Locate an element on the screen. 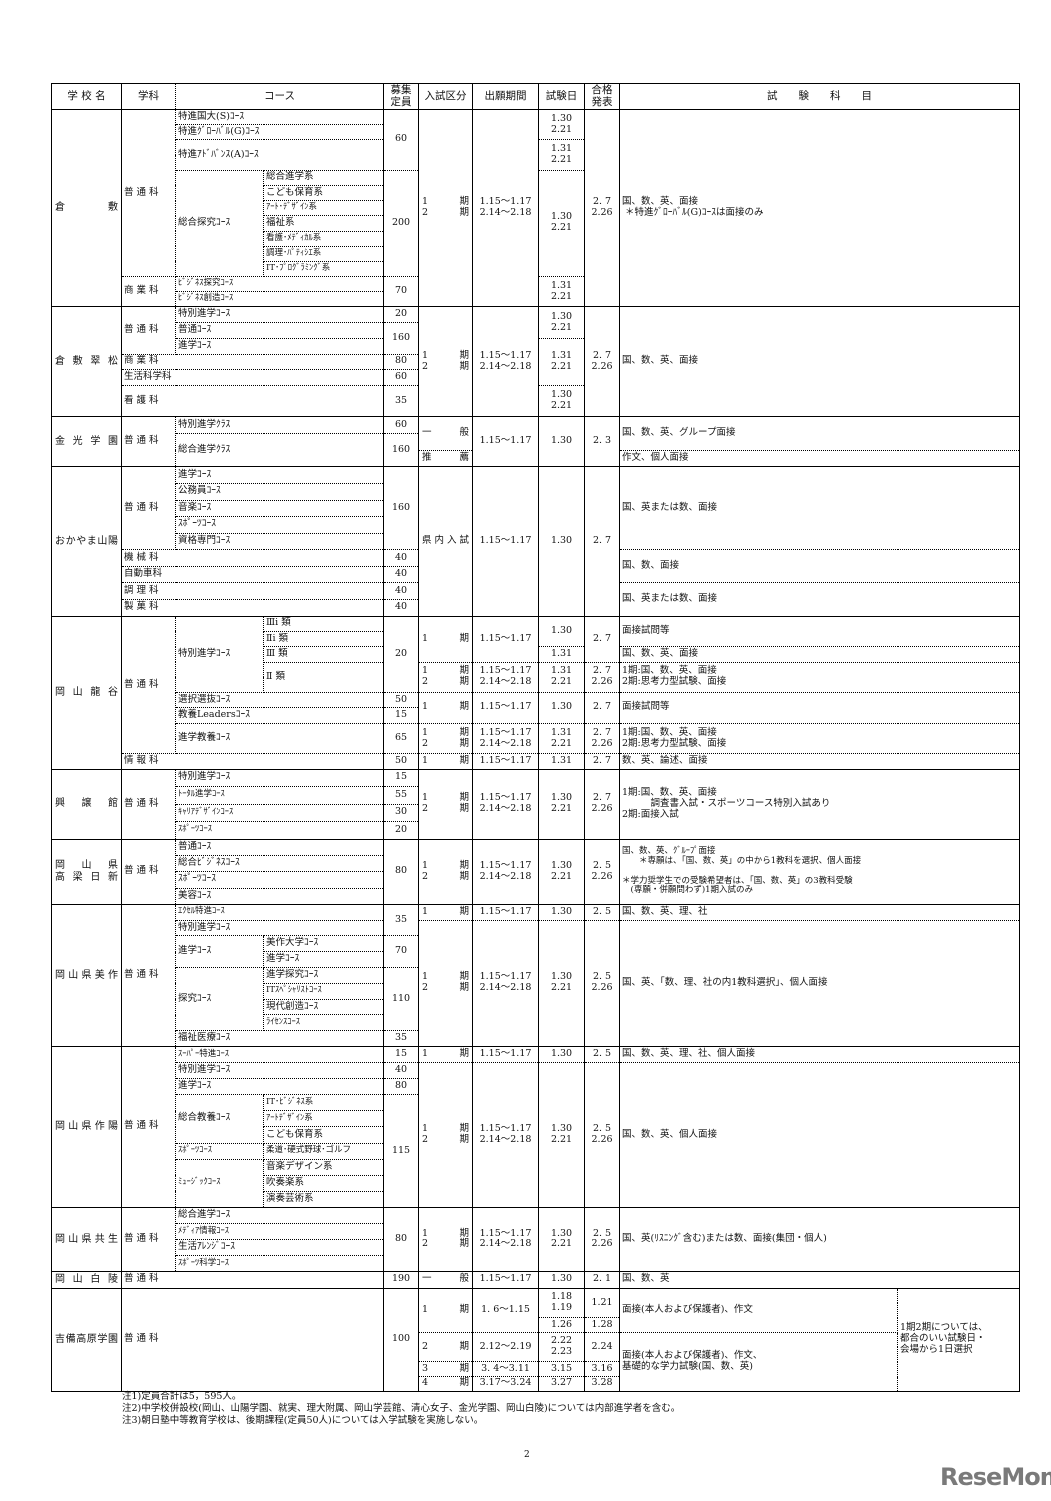  sub-course: 福祉系 is located at coordinates (323, 223).